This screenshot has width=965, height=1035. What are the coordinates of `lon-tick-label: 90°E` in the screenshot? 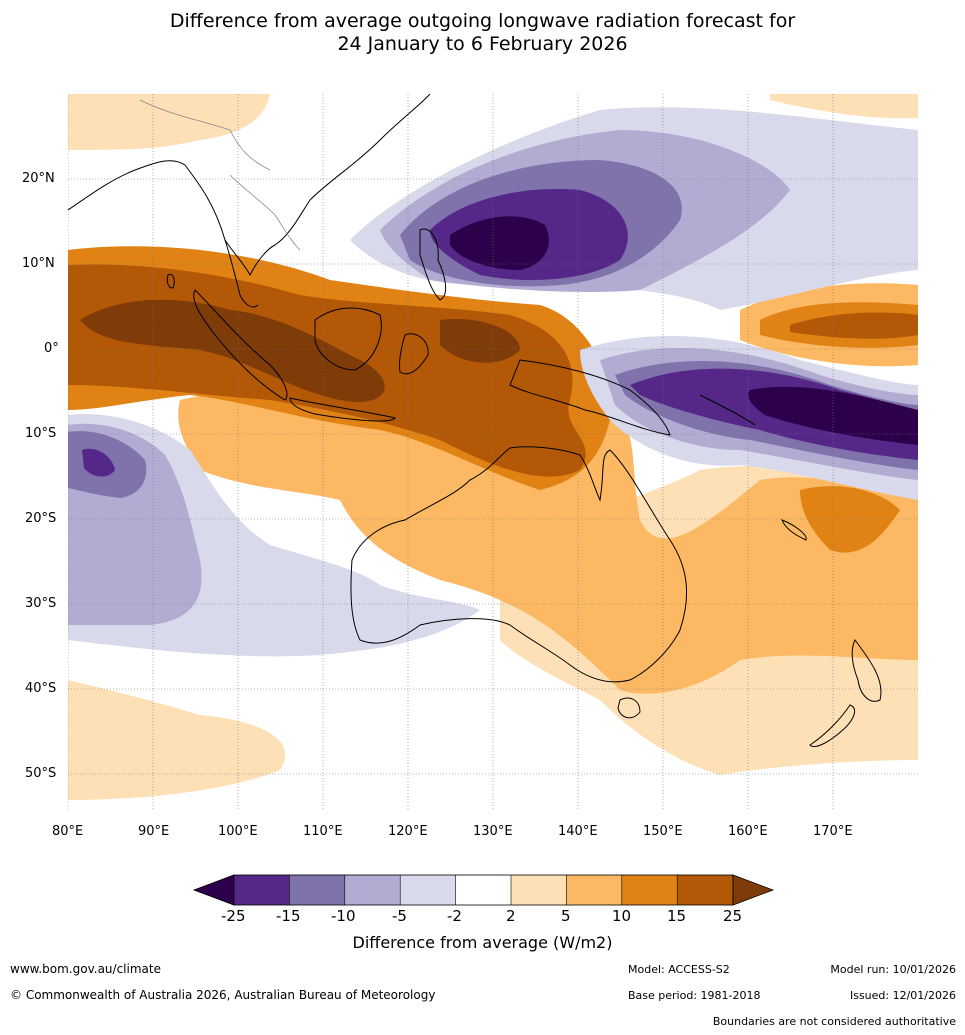 It's located at (154, 831).